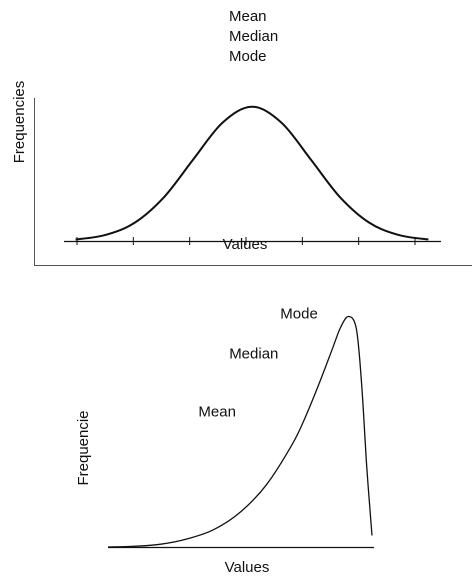  I want to click on bell-title-mode: Mode, so click(248, 56).